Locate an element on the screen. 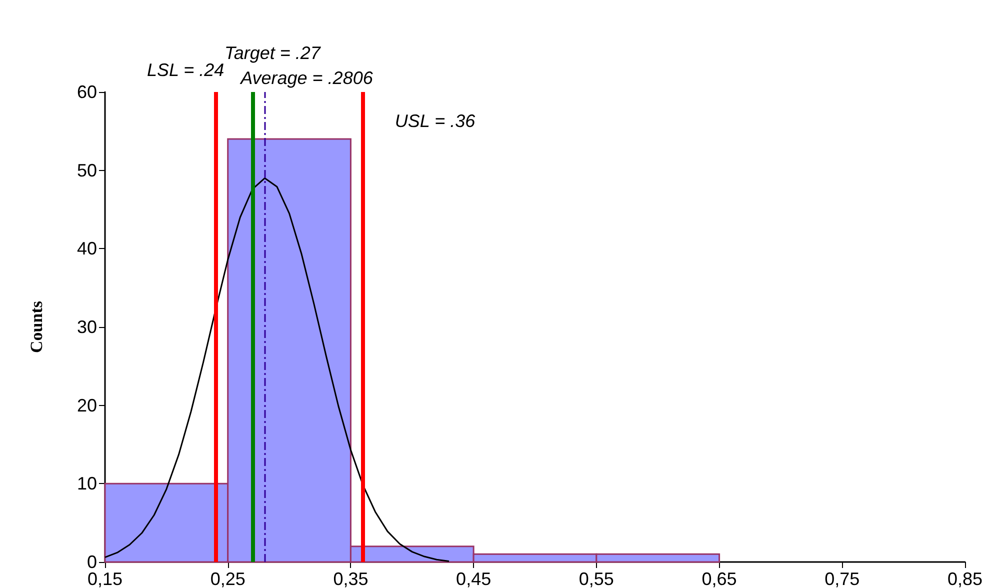 This screenshot has width=1000, height=588. y-tick-label: 30 is located at coordinates (86, 327).